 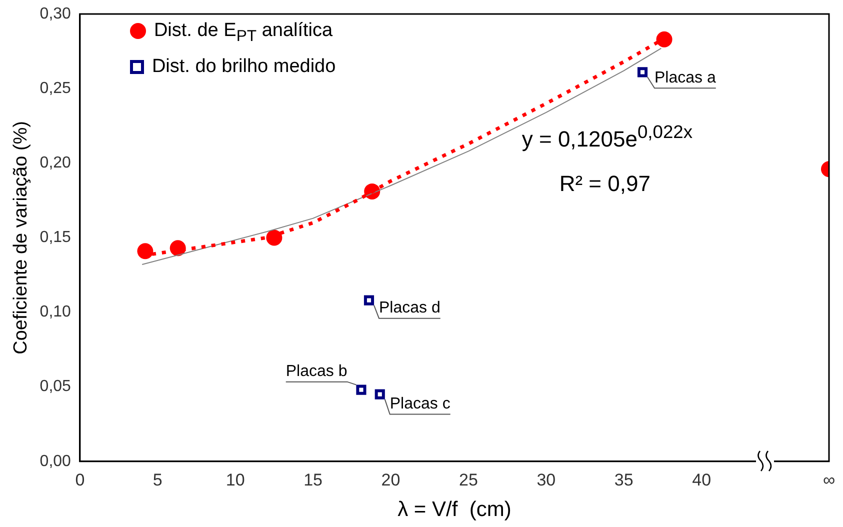 I want to click on y-tick-label: 0,30, so click(x=56, y=13).